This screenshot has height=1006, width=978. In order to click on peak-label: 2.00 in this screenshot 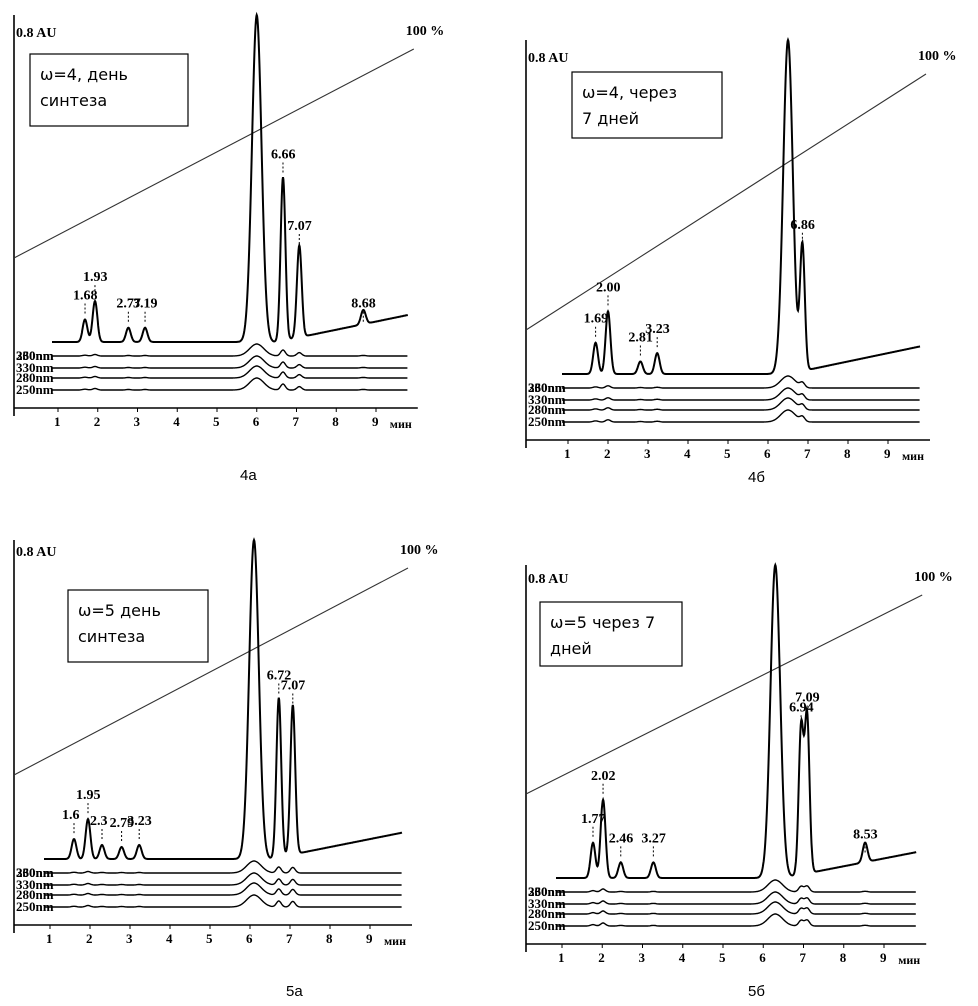, I will do `click(608, 287)`.